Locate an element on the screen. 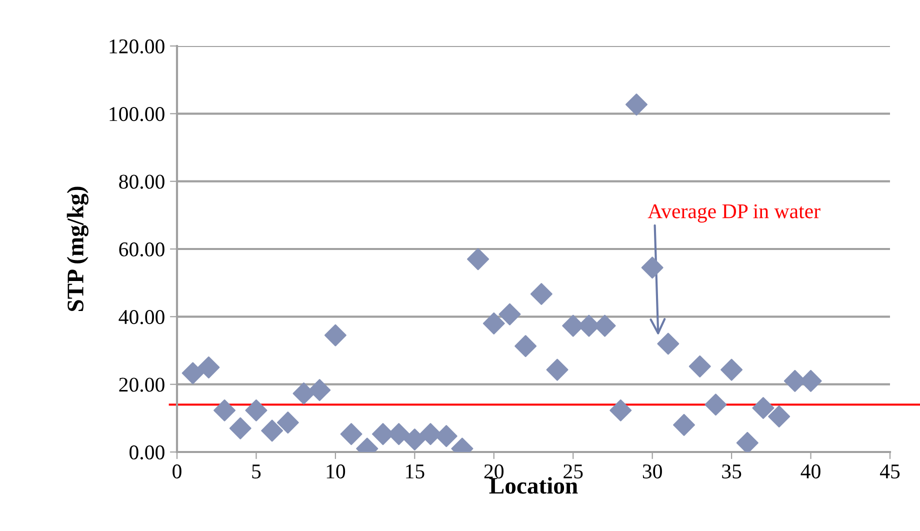  y-tick-label: 100.00 is located at coordinates (137, 114).